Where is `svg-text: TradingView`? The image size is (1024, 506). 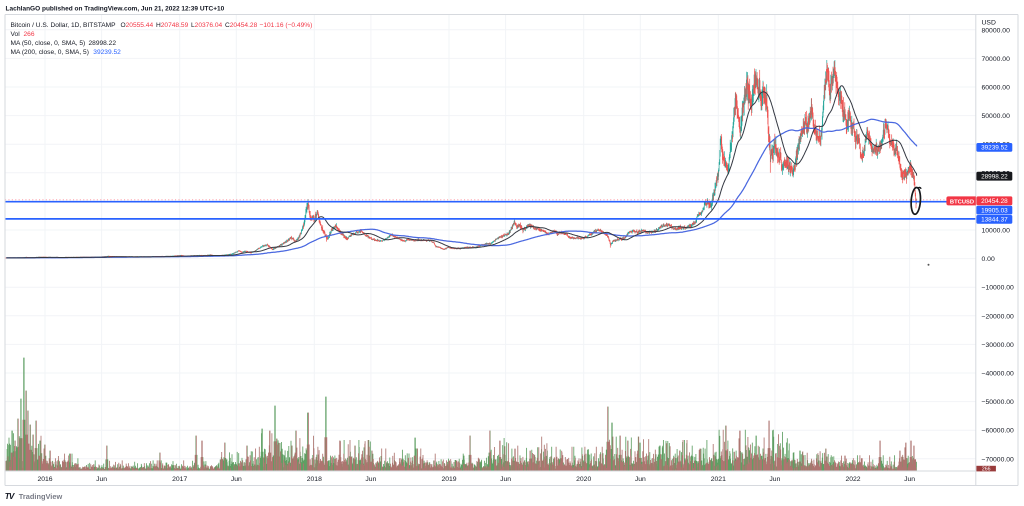
svg-text: TradingView is located at coordinates (41, 496).